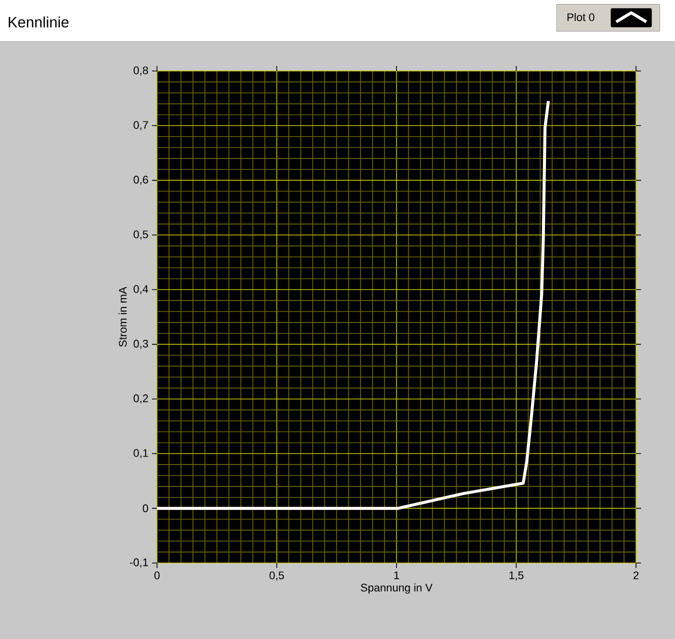  Describe the element at coordinates (38, 22) in the screenshot. I see `chart-title: Kennlinie` at that location.